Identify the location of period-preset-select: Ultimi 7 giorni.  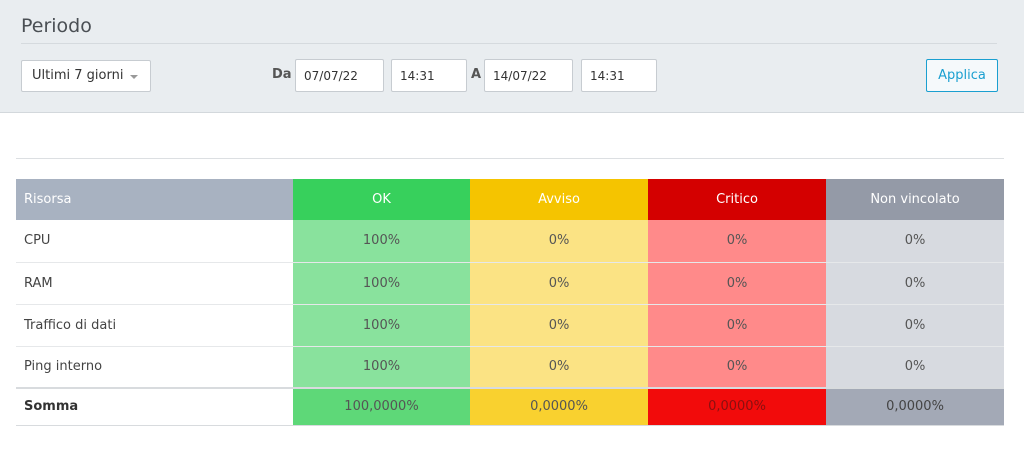
(86, 76).